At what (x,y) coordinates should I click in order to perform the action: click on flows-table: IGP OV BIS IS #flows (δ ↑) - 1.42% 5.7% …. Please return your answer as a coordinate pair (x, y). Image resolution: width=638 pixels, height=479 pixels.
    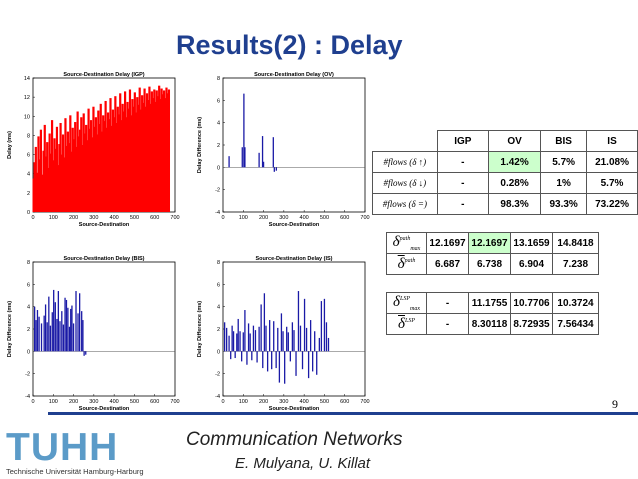
    Looking at the image, I should click on (505, 172).